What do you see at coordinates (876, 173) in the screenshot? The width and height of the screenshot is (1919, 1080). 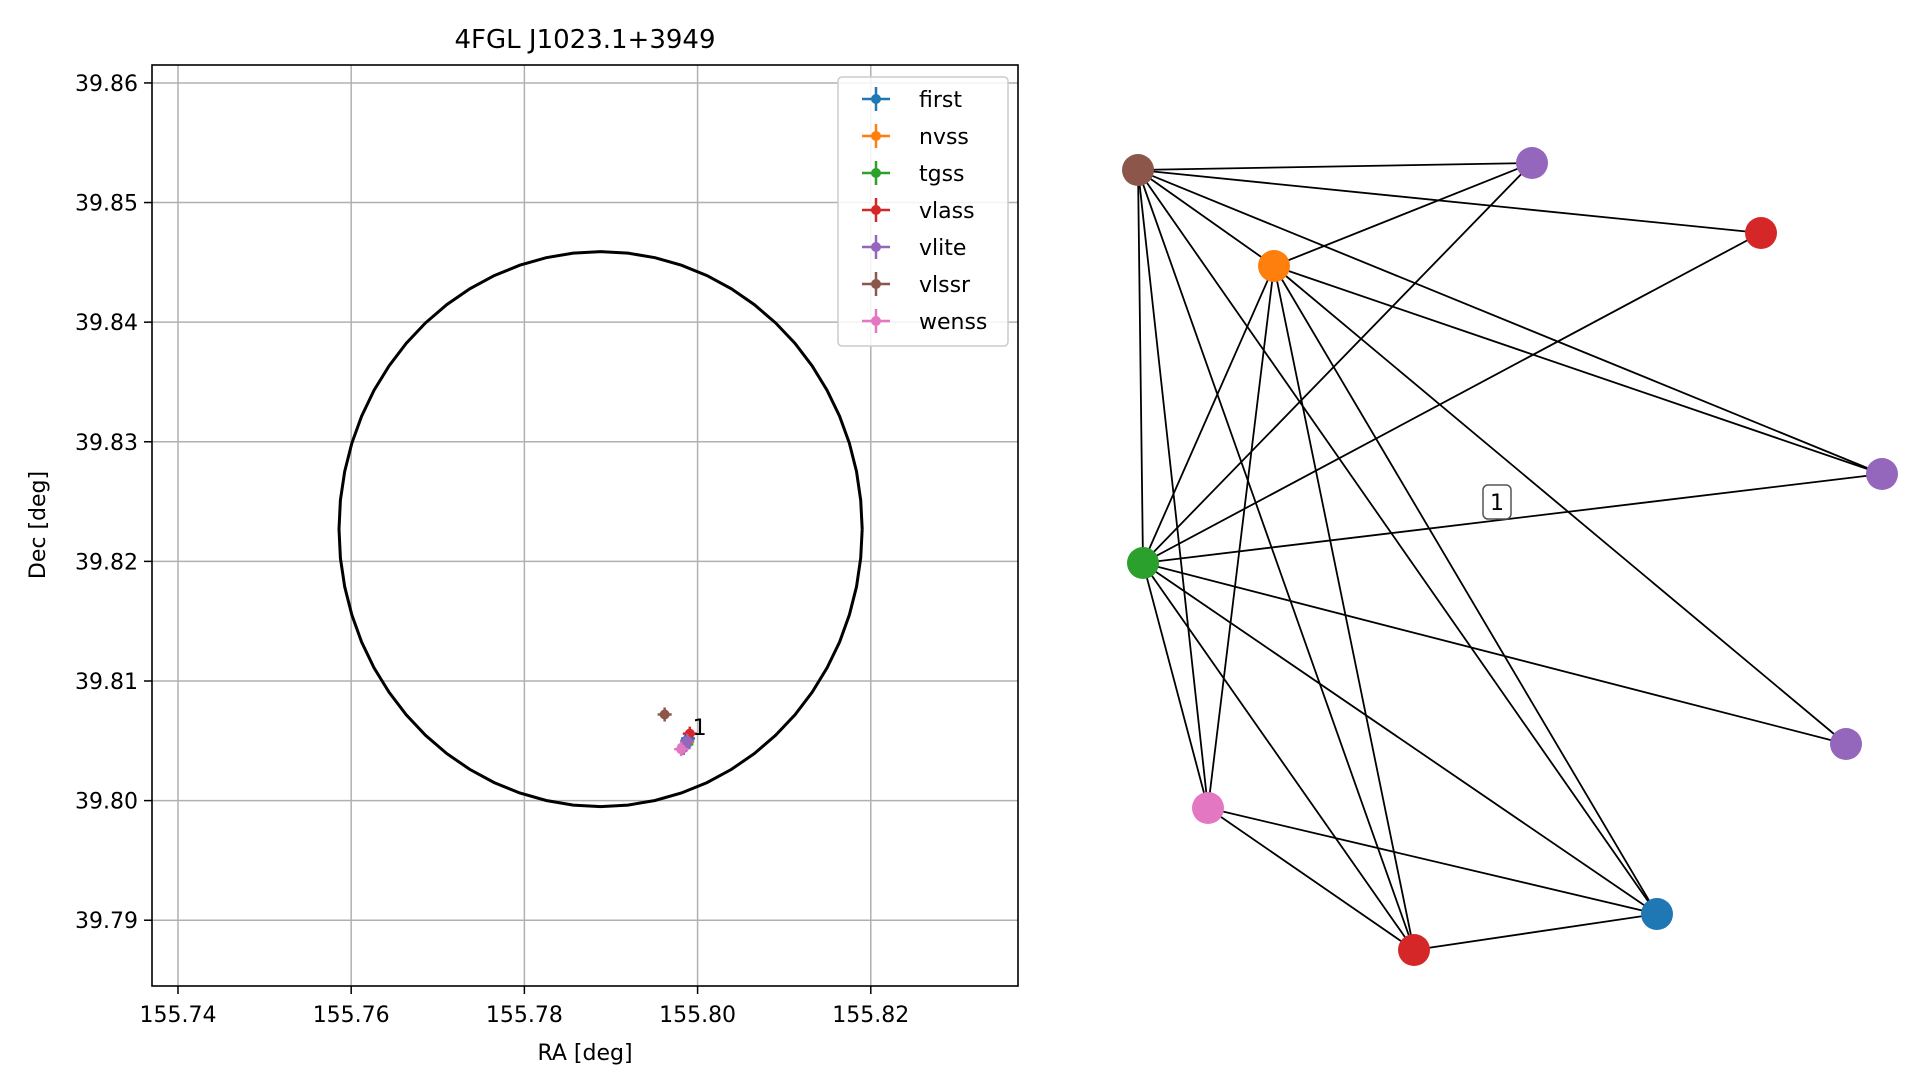 I see `legend-dot-tgss` at bounding box center [876, 173].